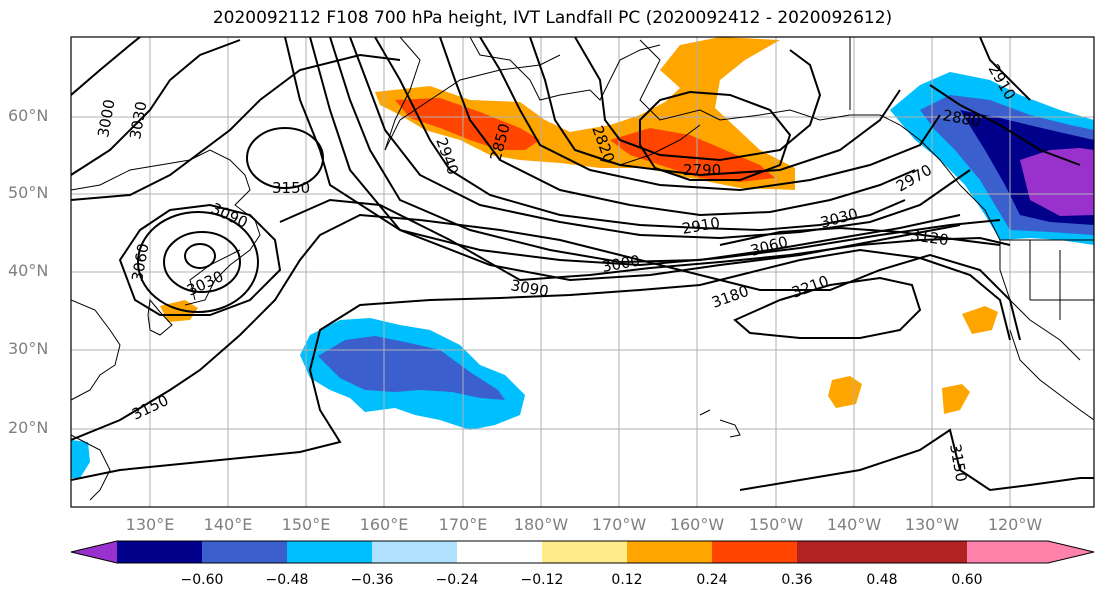 The height and width of the screenshot is (601, 1105). I want to click on ivt-positive-east1, so click(980, 320).